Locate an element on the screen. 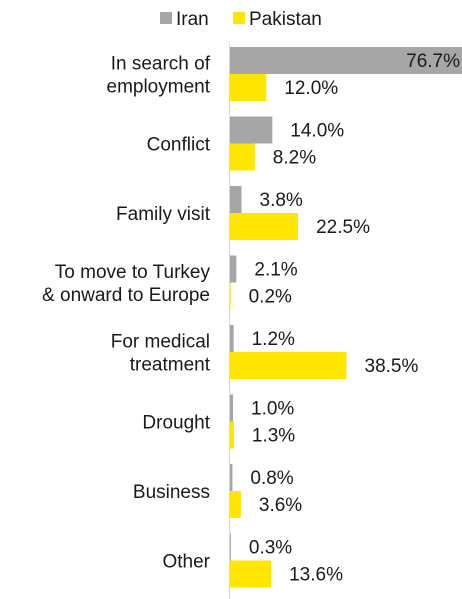 The height and width of the screenshot is (599, 462). data-label-pakistan: 12.0% is located at coordinates (311, 88).